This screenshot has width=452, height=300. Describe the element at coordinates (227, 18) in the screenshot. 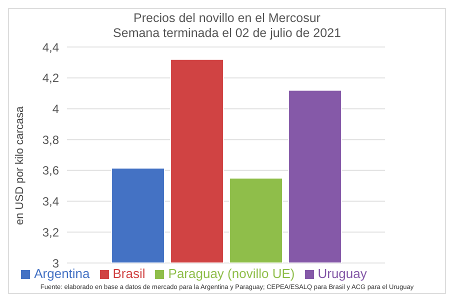

I see `chart-title: Precios del novillo en el Mercosur` at that location.